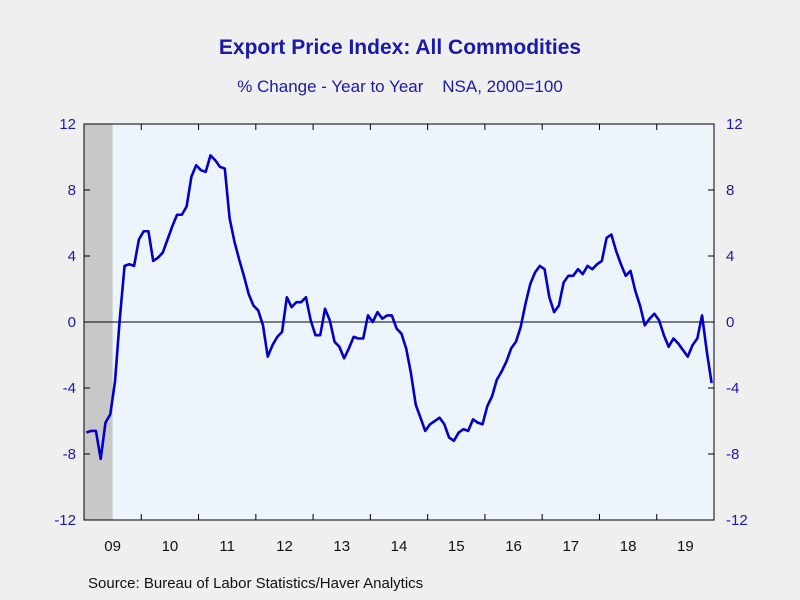 The width and height of the screenshot is (800, 600). I want to click on y-tick-label-left: -12, so click(65, 520).